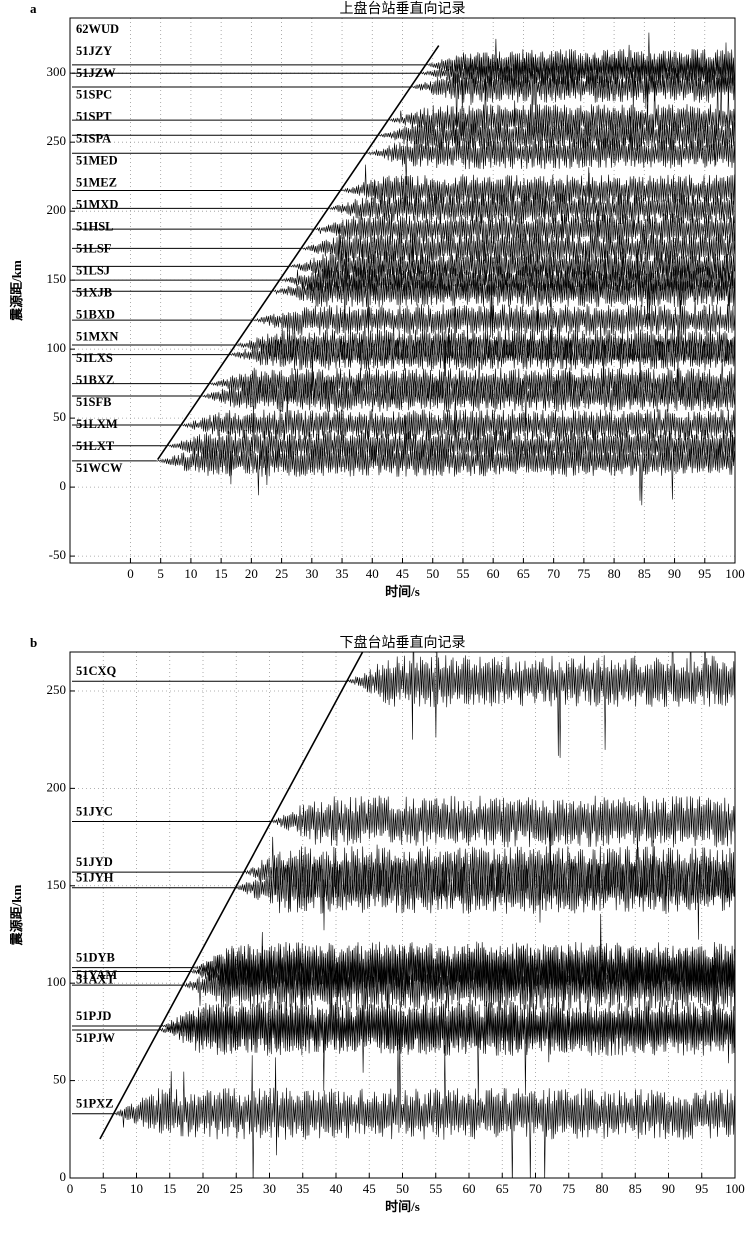 The height and width of the screenshot is (1234, 756). I want to click on x-tick-label: 65, so click(523, 573).